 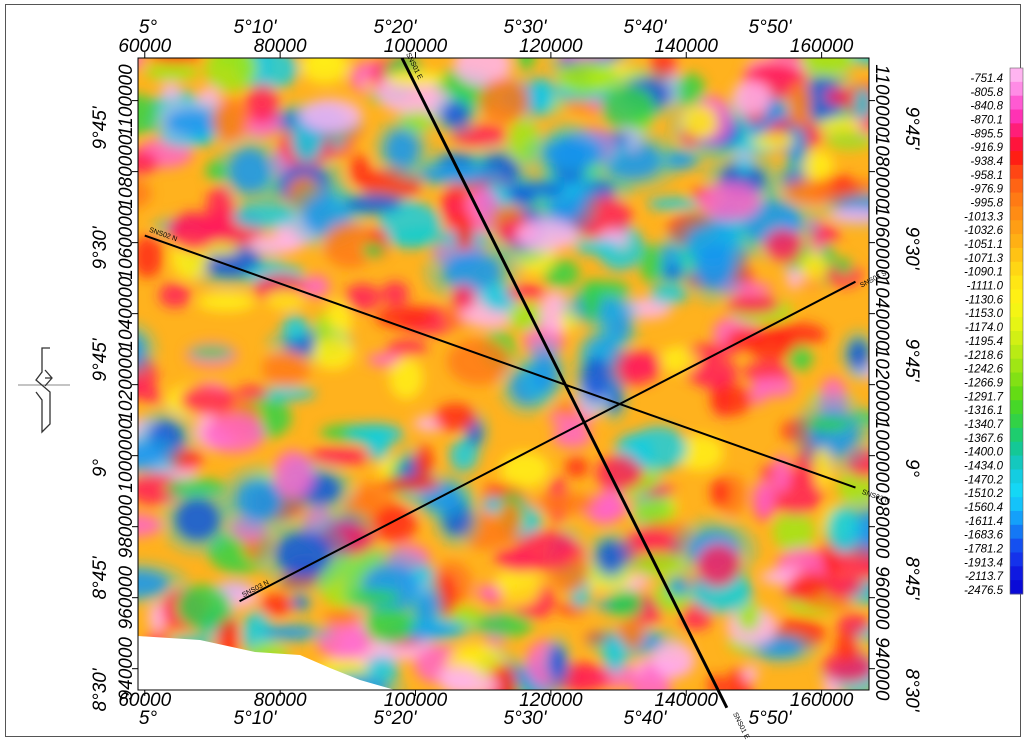 What do you see at coordinates (256, 718) in the screenshot?
I see `longitude-tick-bottom: 5°10'` at bounding box center [256, 718].